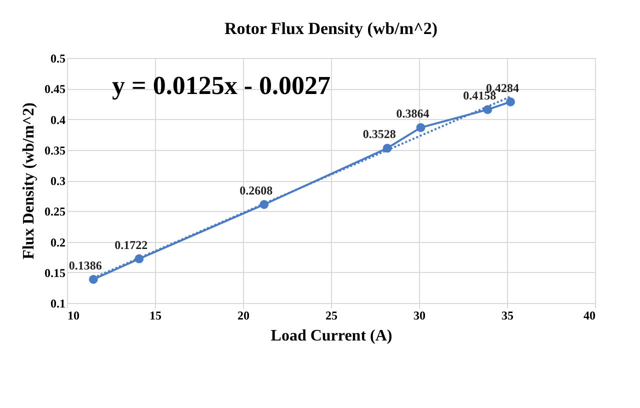 The width and height of the screenshot is (640, 408). Describe the element at coordinates (131, 245) in the screenshot. I see `data-label: 0.1722` at that location.